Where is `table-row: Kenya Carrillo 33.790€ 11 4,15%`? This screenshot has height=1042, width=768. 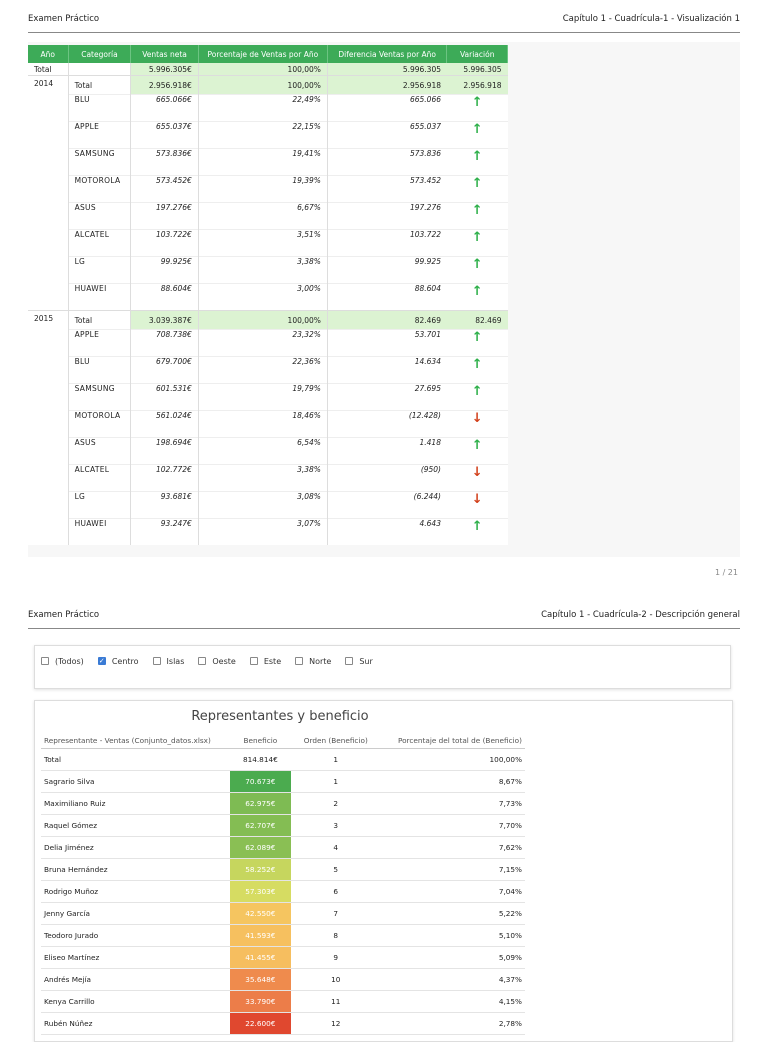 table-row: Kenya Carrillo 33.790€ 11 4,15% is located at coordinates (283, 1001).